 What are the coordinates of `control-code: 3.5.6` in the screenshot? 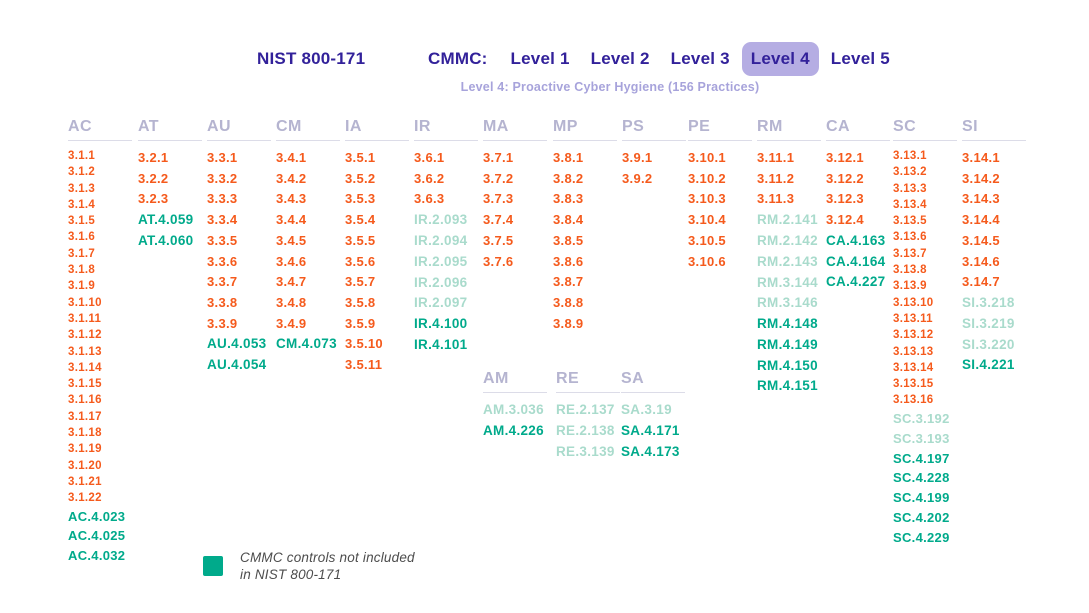 It's located at (360, 261).